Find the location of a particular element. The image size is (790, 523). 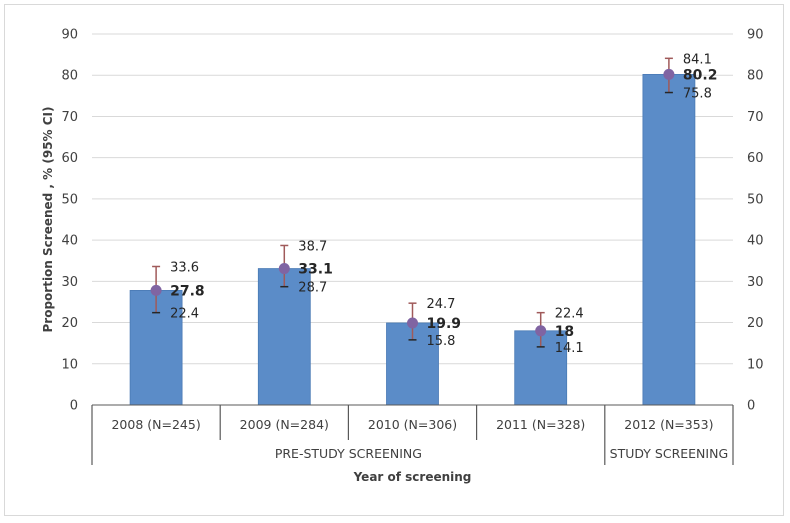

data-label: 33.1 is located at coordinates (315, 270).